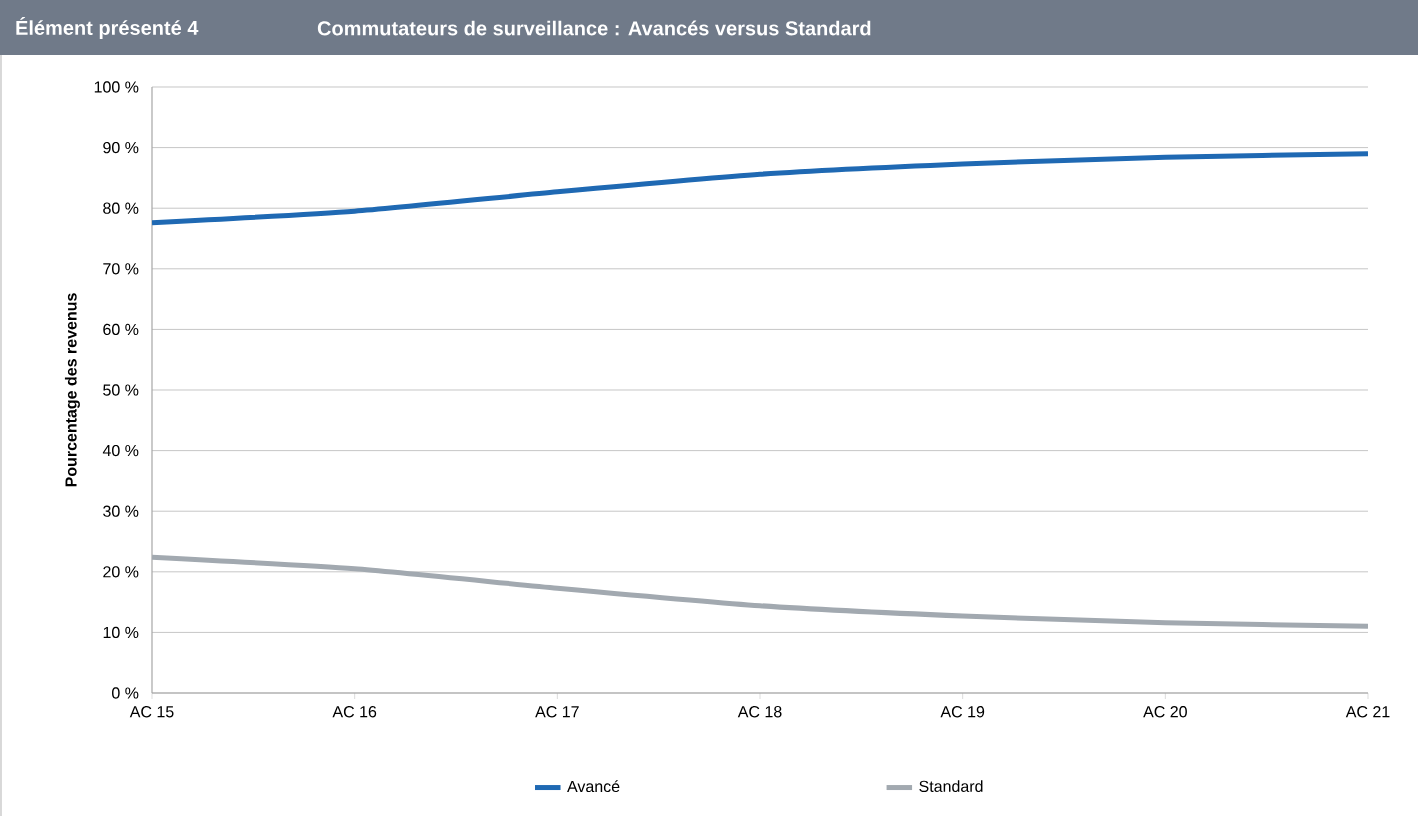 The image size is (1418, 816). I want to click on legend-label: Standard, so click(951, 786).